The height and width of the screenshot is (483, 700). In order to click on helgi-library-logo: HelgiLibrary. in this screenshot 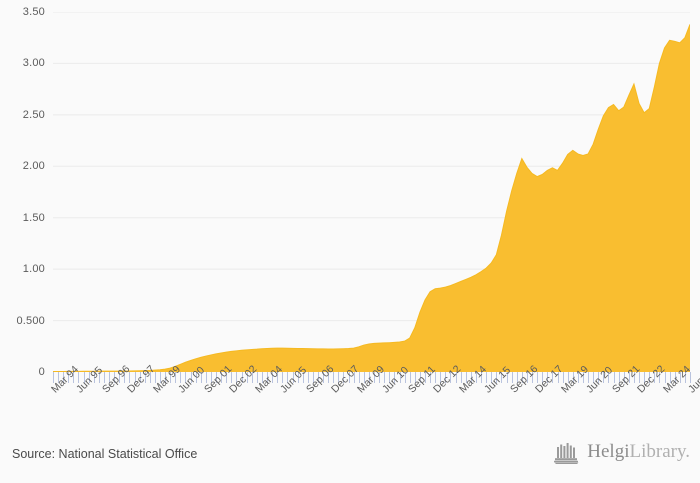, I will do `click(622, 452)`.